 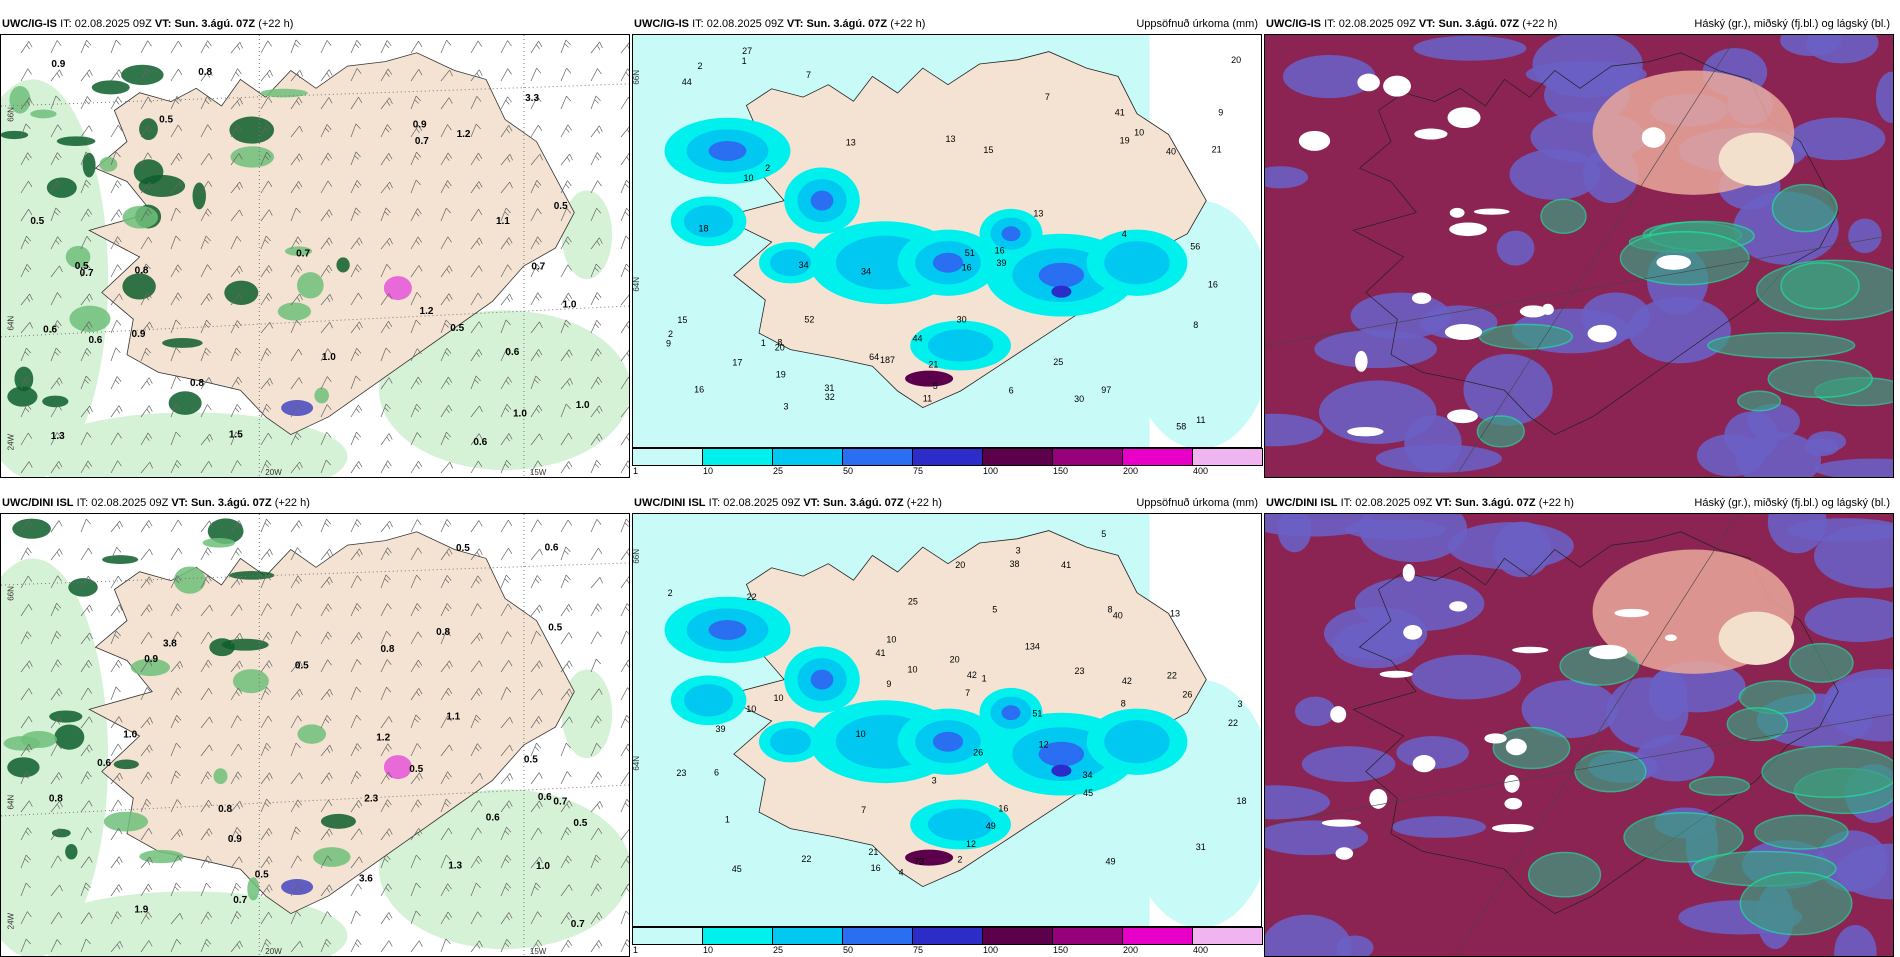 What do you see at coordinates (661, 24) in the screenshot?
I see `model-name: UWC/IG-IS` at bounding box center [661, 24].